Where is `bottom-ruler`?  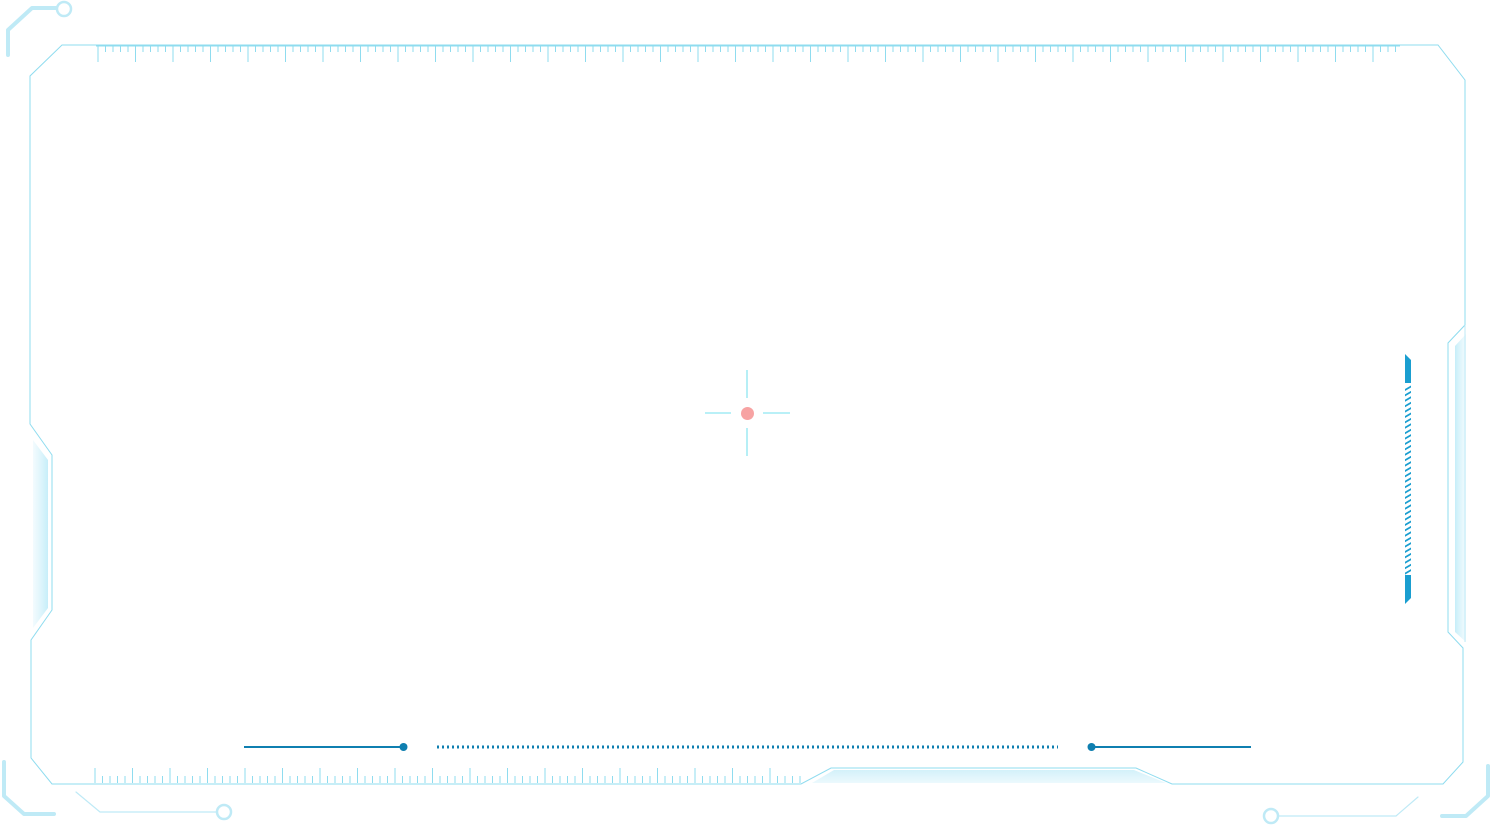
bottom-ruler is located at coordinates (447, 775).